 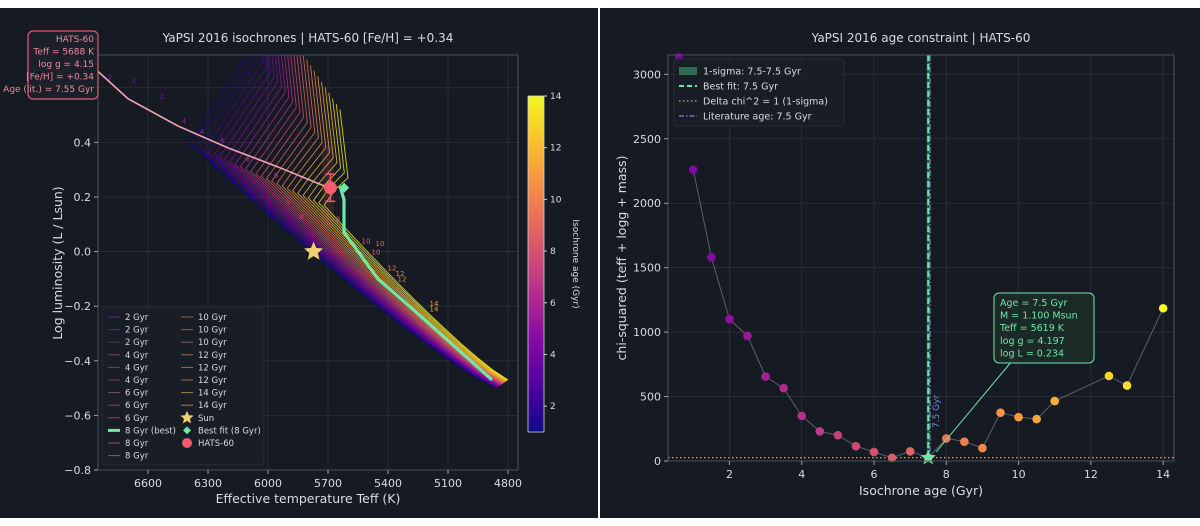 I want to click on y-tick-label: 500, so click(x=650, y=397).